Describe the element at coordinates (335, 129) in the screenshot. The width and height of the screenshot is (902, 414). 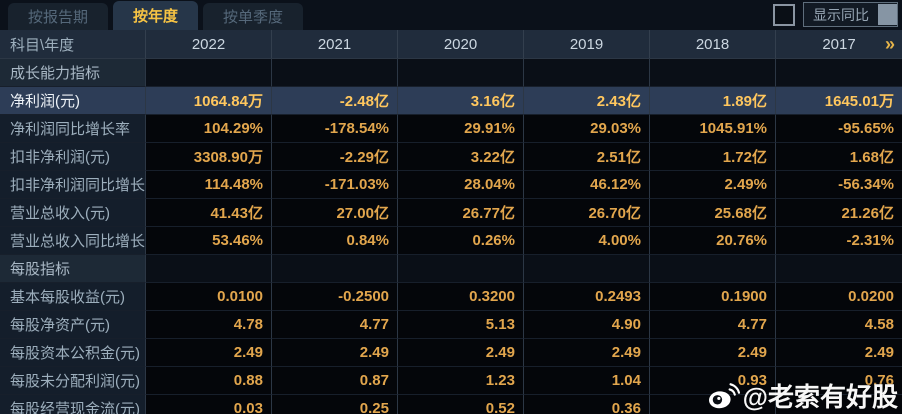
I see `value-cell: -178.54%` at that location.